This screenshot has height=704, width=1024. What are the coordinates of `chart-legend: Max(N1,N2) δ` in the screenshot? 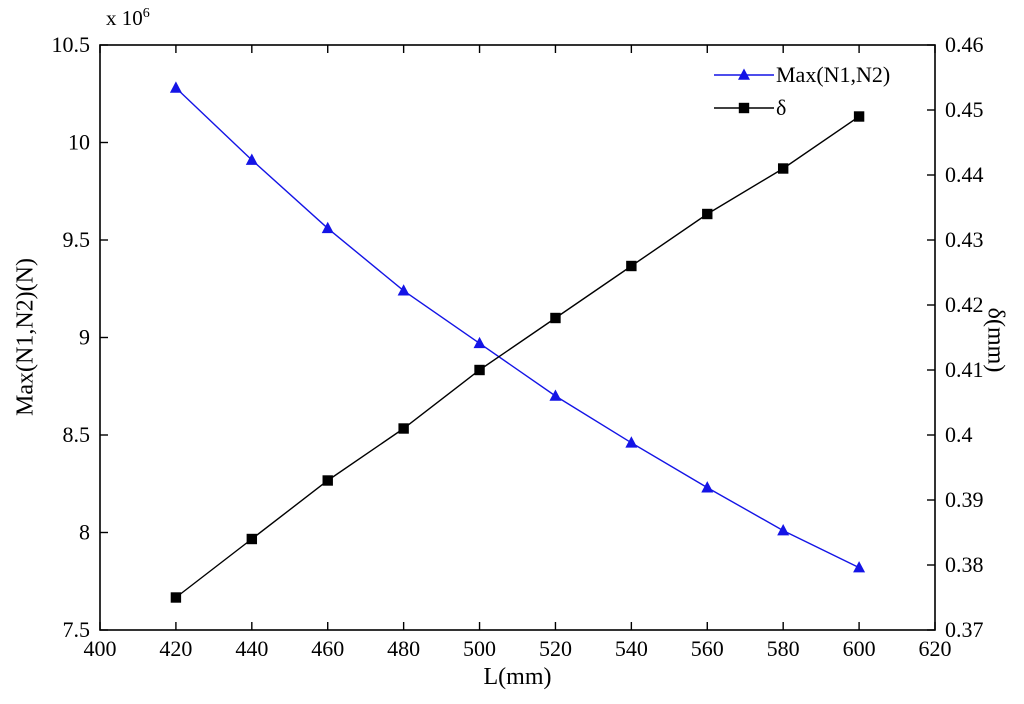 It's located at (801, 91).